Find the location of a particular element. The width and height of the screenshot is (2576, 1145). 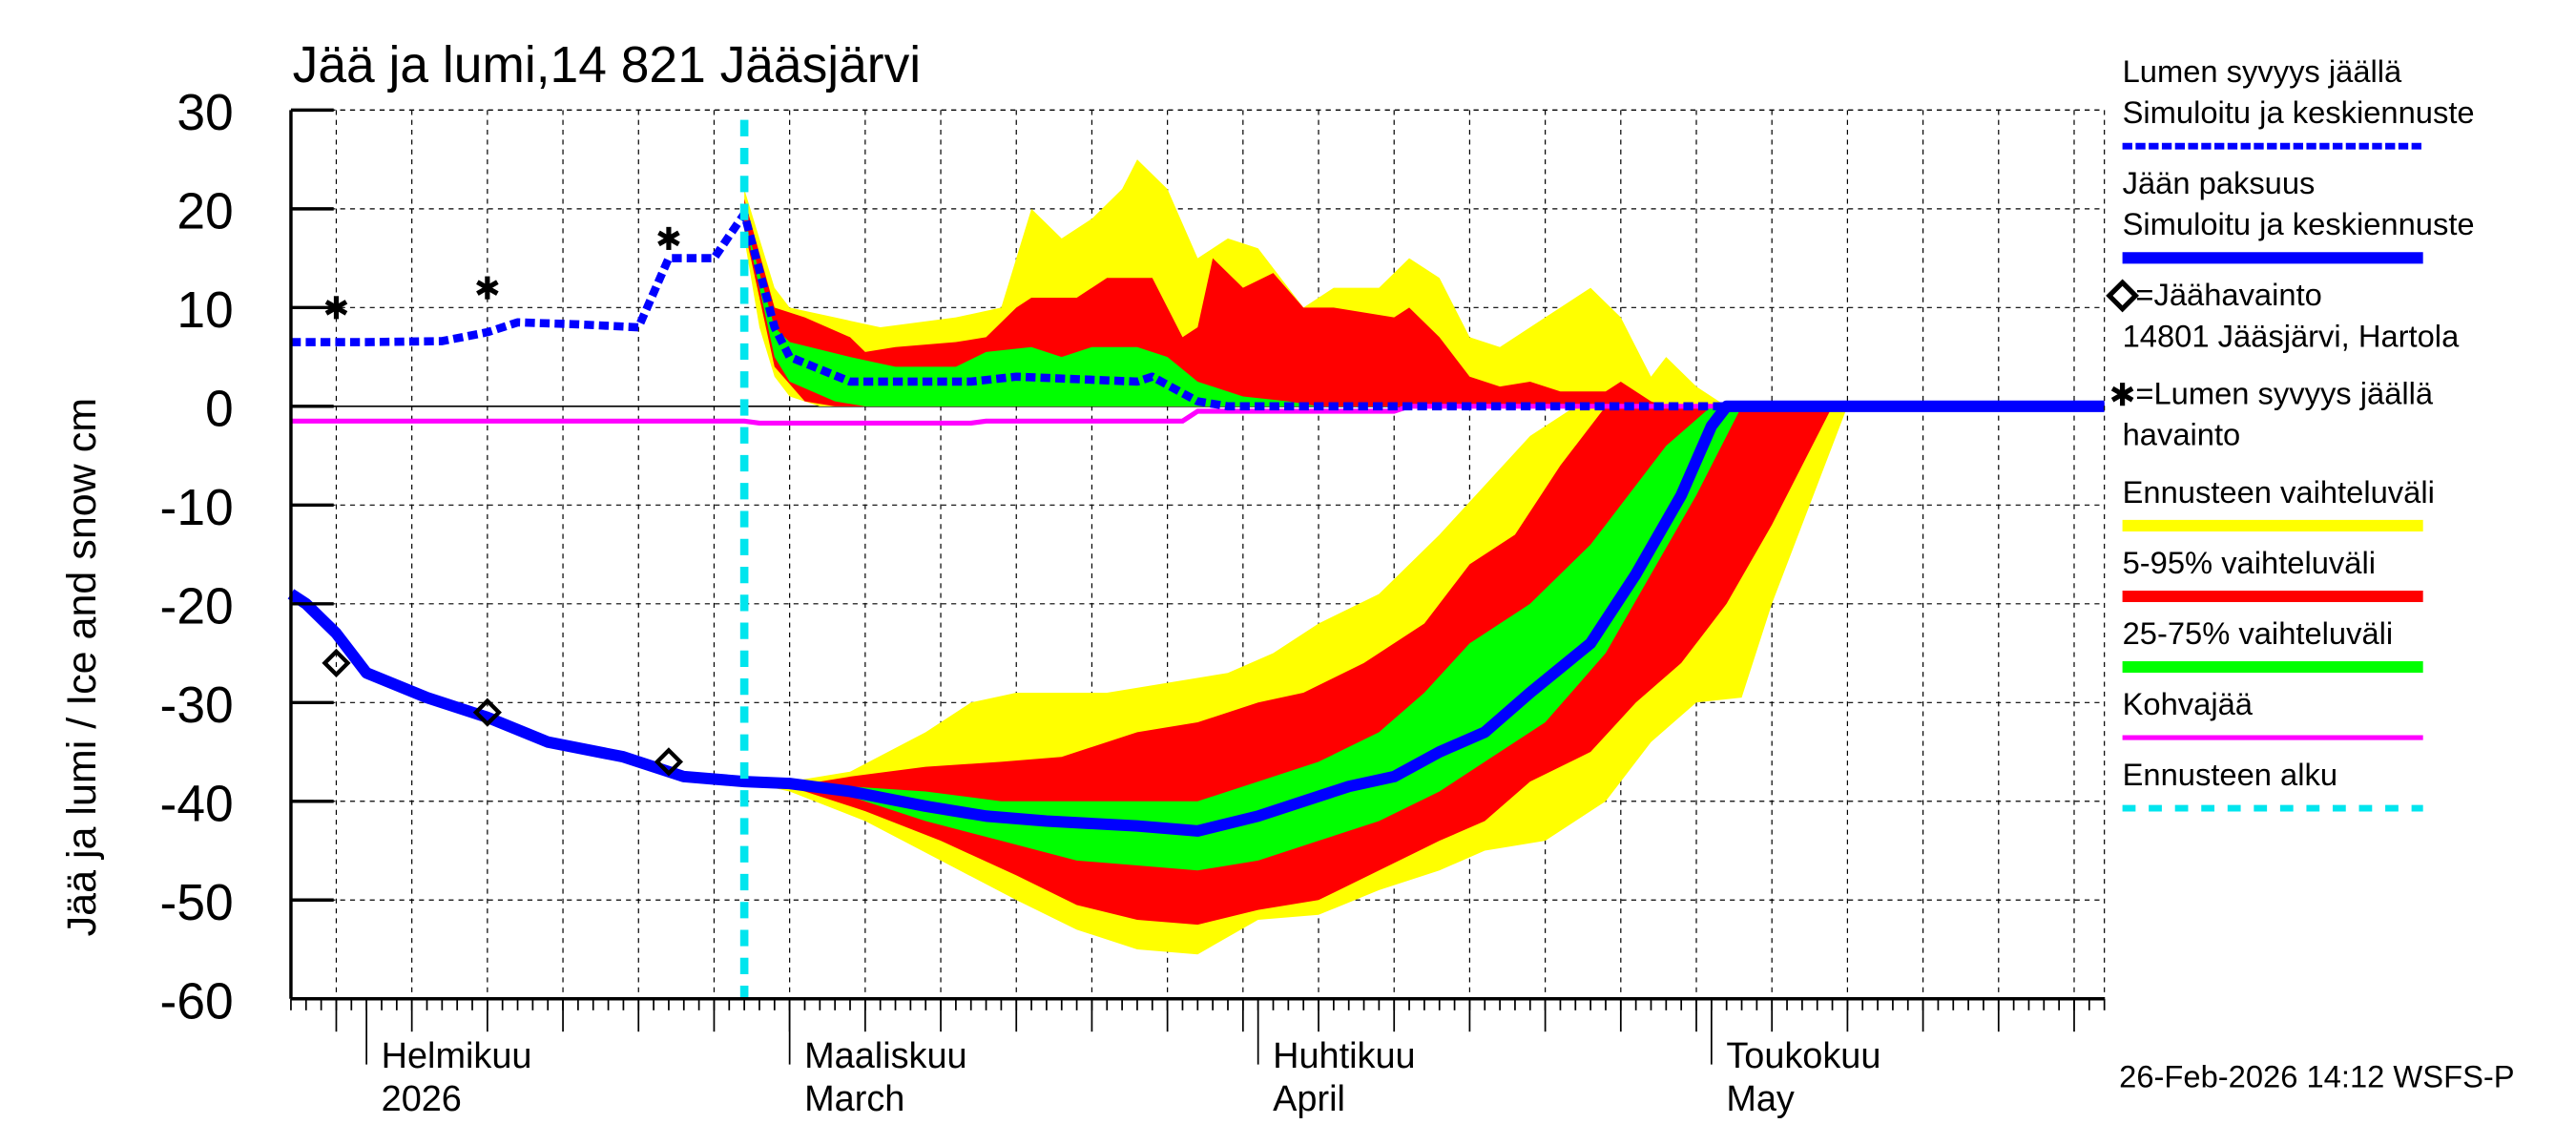

month-label-en: April is located at coordinates (1309, 1099).